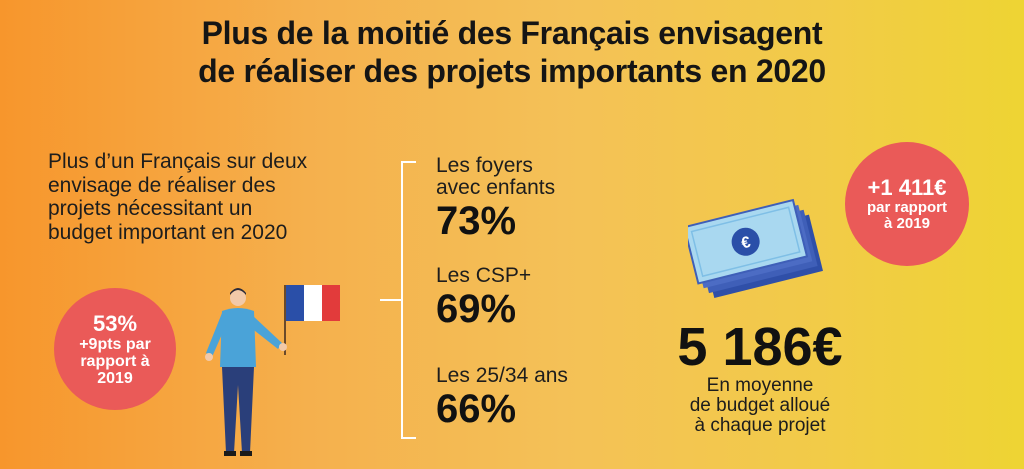 The width and height of the screenshot is (1024, 469). I want to click on stat-value: 69%, so click(476, 309).